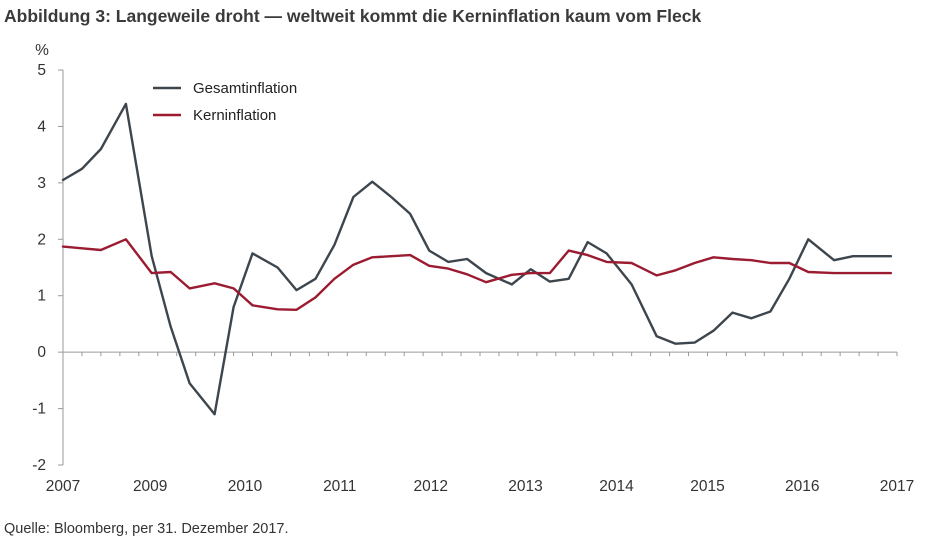 Image resolution: width=934 pixels, height=544 pixels. I want to click on x-tick-label: 2011, so click(339, 486).